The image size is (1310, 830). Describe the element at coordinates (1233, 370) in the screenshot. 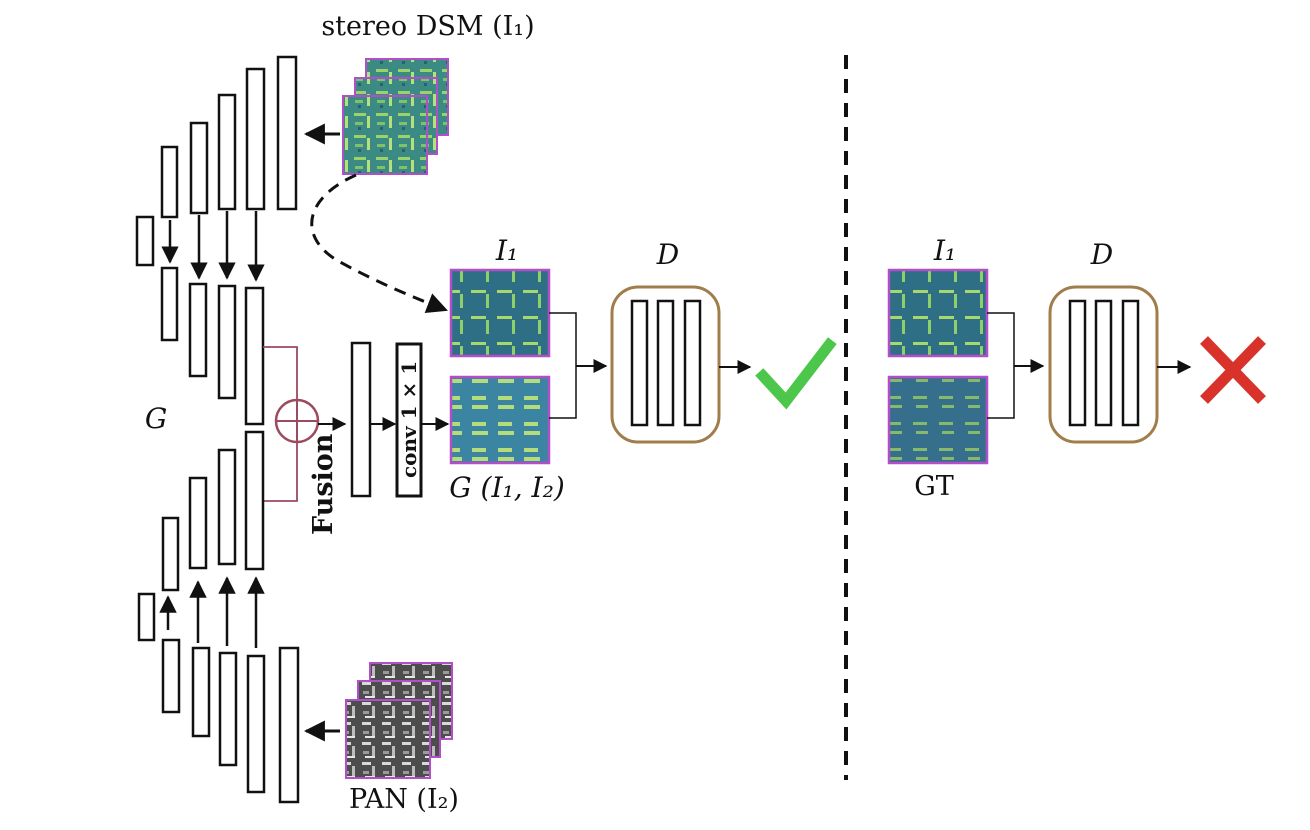

I see `cross-mark-icon` at that location.